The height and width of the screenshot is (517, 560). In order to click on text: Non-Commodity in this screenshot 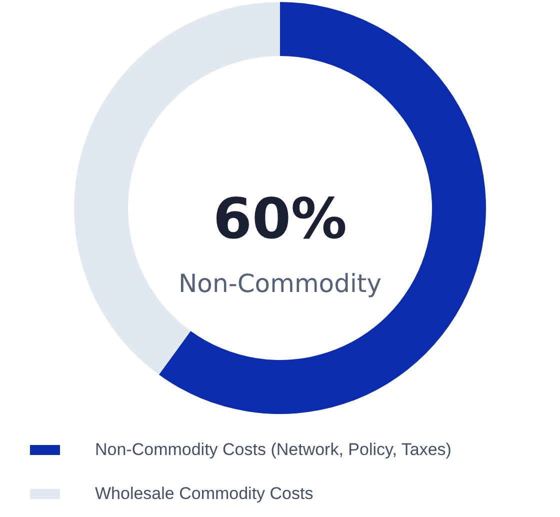, I will do `click(280, 283)`.